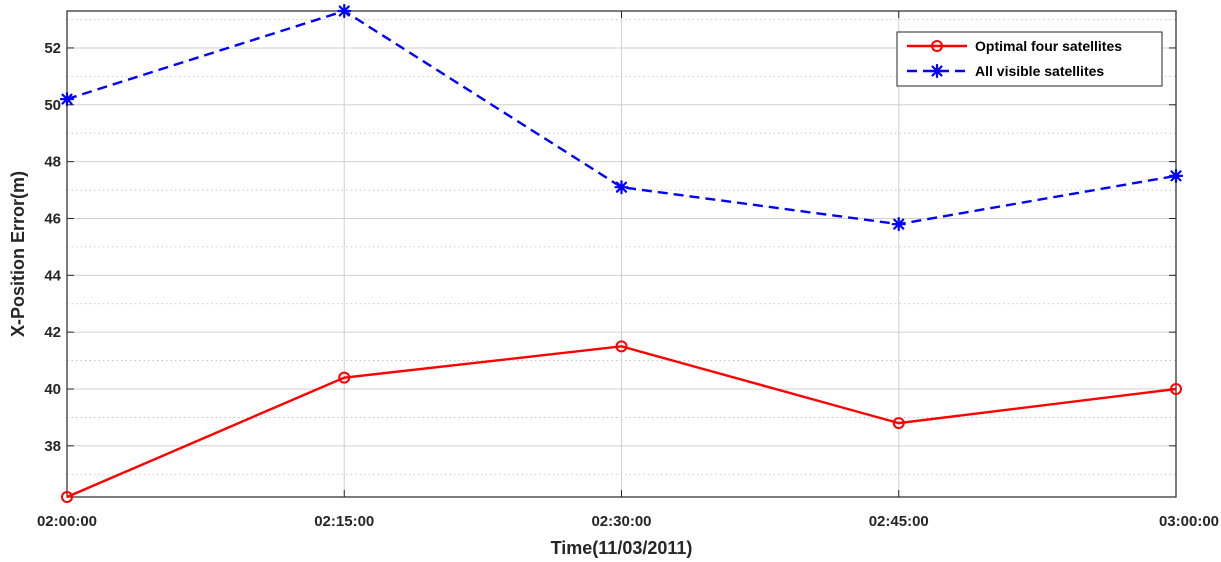 The image size is (1221, 562). I want to click on x-tick-label: 02:30:00, so click(621, 521).